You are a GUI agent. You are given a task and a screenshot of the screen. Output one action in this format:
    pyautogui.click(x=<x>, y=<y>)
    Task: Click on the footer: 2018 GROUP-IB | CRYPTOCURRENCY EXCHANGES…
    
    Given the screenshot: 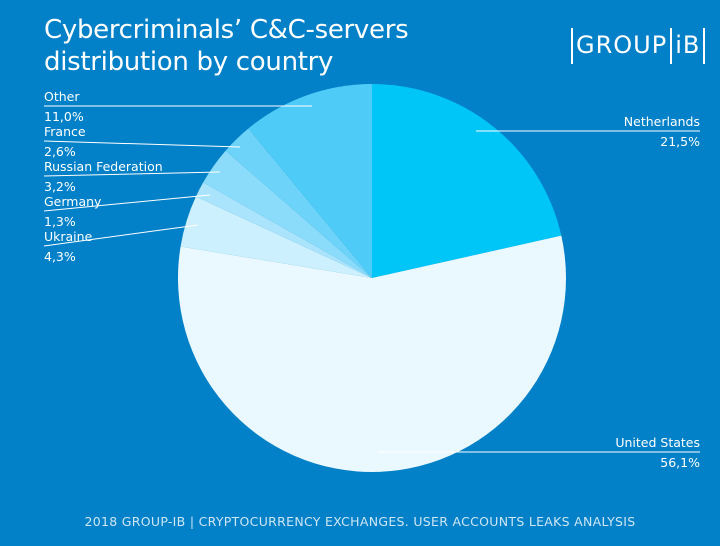 What is the action you would take?
    pyautogui.click(x=360, y=521)
    